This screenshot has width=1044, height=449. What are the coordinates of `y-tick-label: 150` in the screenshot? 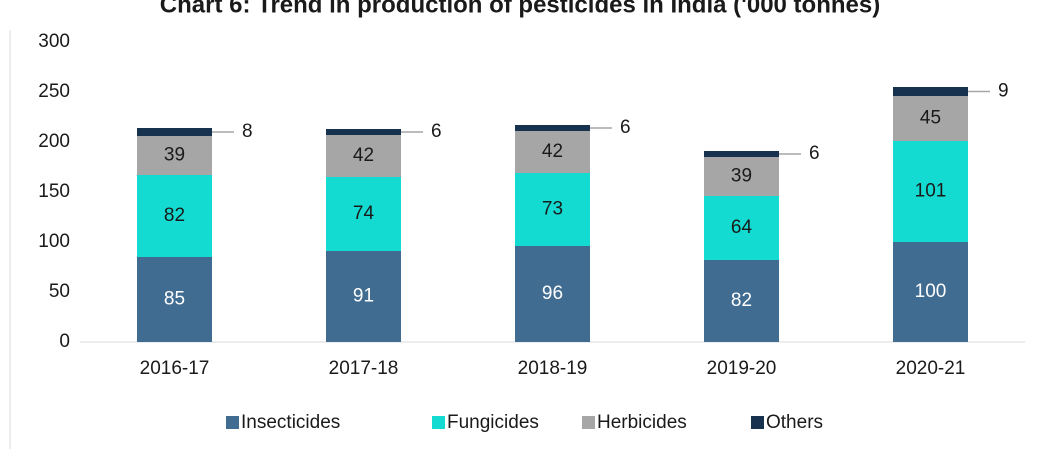 It's located at (54, 191).